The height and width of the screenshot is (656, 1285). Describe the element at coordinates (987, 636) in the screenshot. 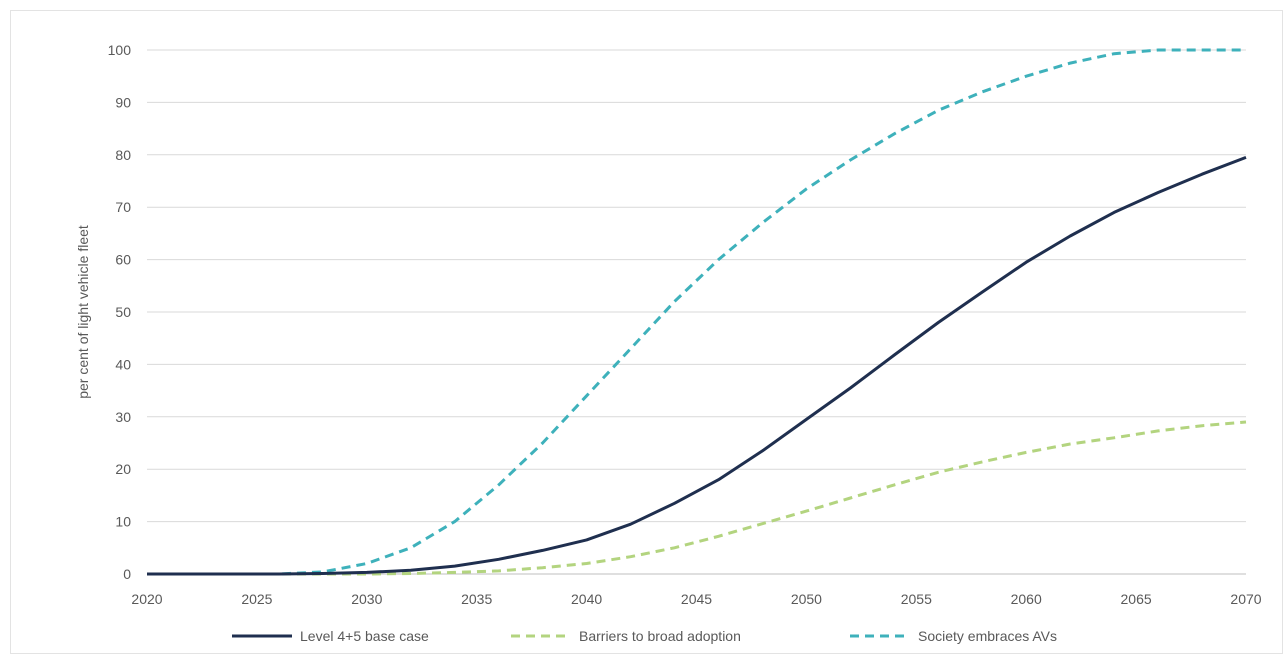

I see `legend-label-2: Society embraces AVs` at that location.